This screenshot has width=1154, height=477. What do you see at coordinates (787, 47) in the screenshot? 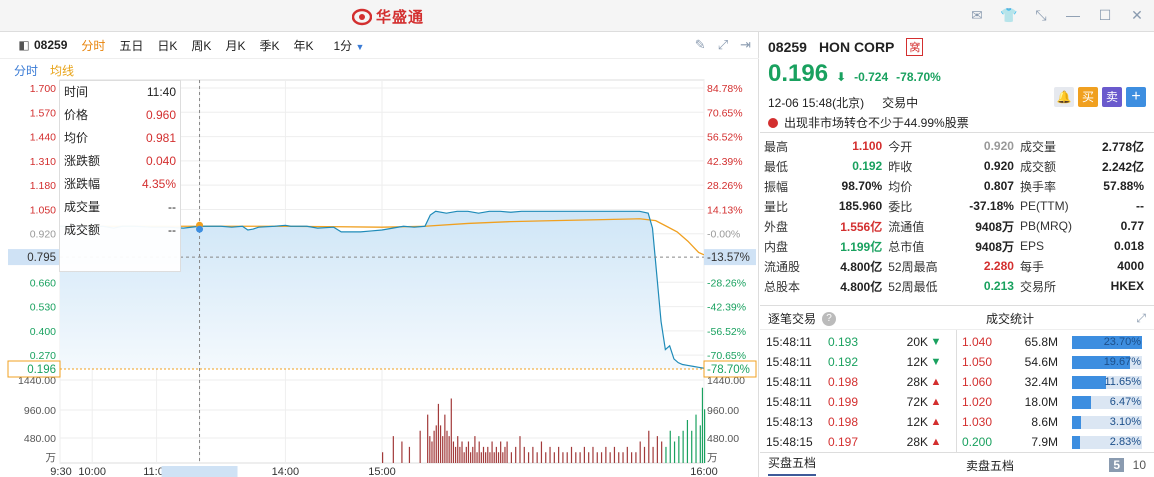
I see `quote-code: 08259` at bounding box center [787, 47].